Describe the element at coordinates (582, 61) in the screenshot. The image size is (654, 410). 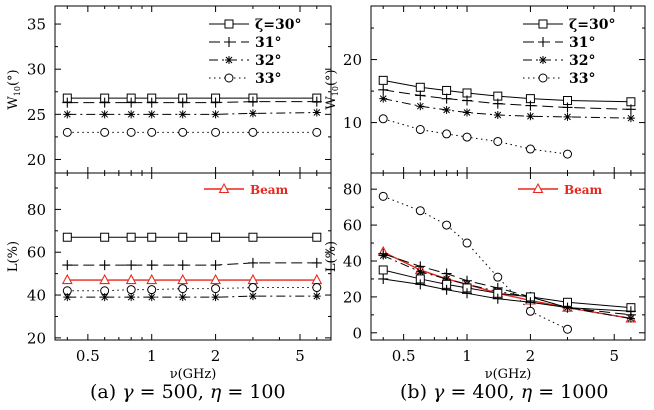
I see `legend-label: 32°` at that location.